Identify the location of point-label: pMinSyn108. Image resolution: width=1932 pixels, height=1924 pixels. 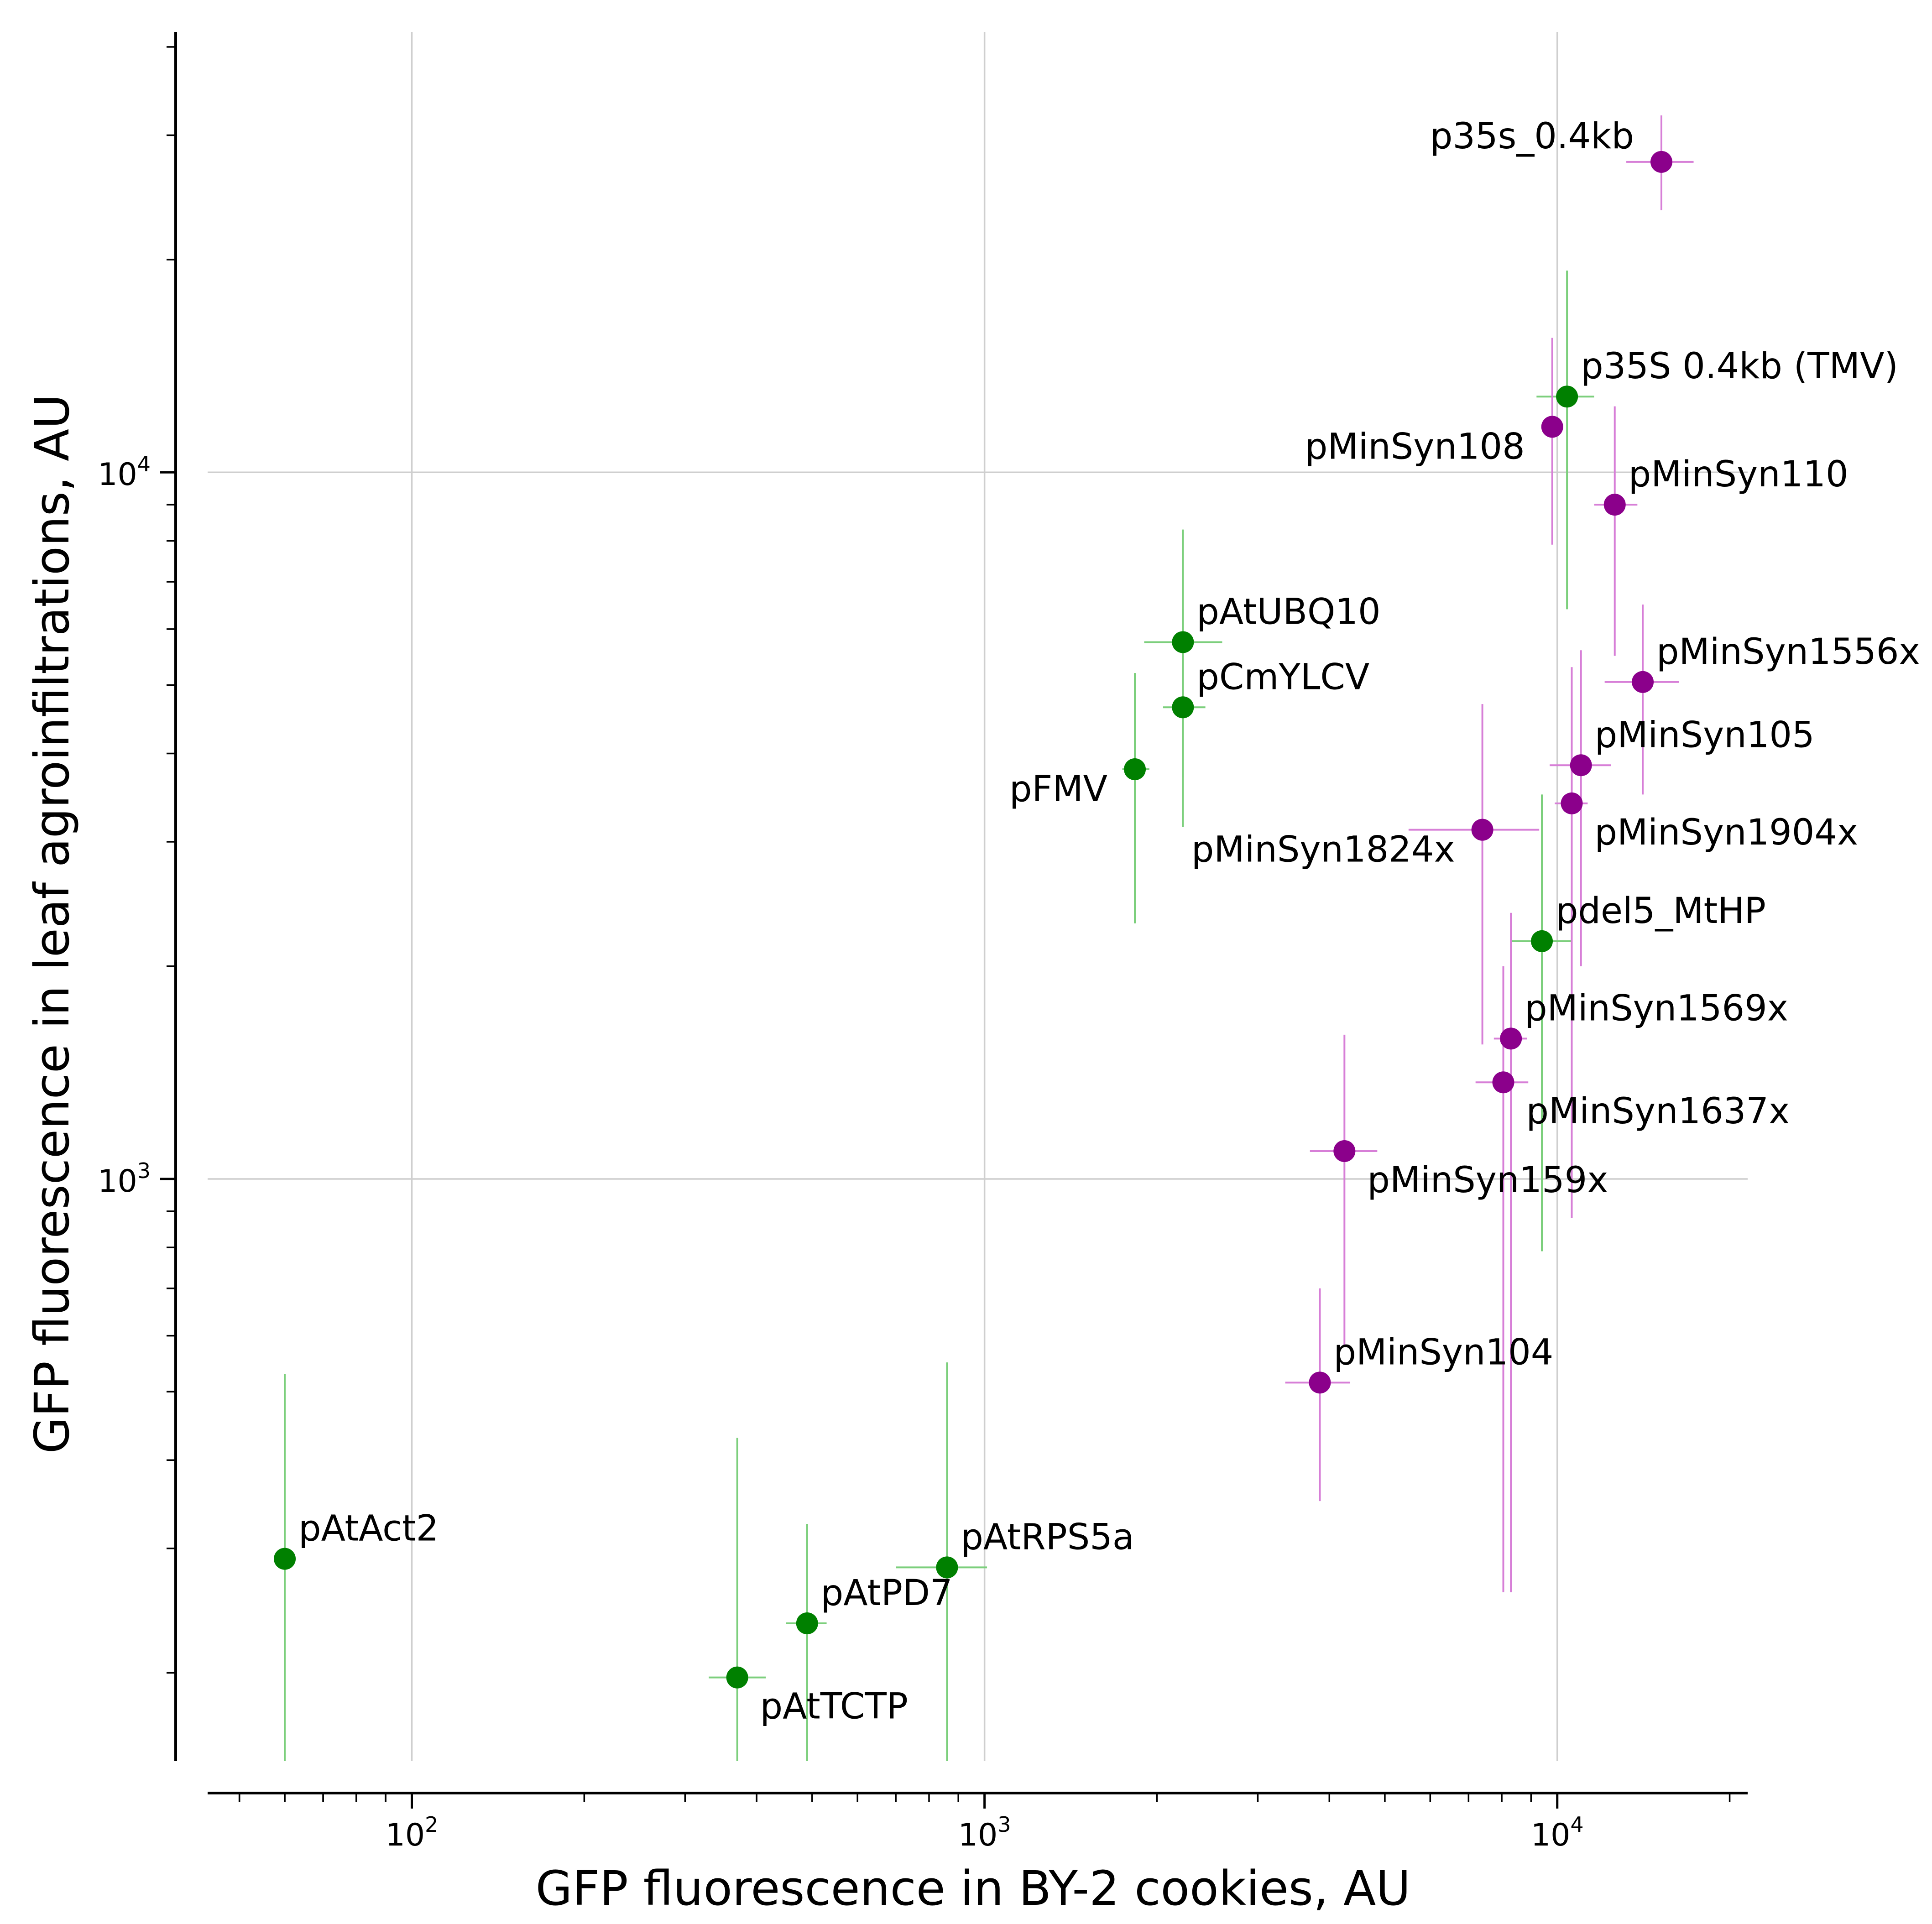
(1415, 447).